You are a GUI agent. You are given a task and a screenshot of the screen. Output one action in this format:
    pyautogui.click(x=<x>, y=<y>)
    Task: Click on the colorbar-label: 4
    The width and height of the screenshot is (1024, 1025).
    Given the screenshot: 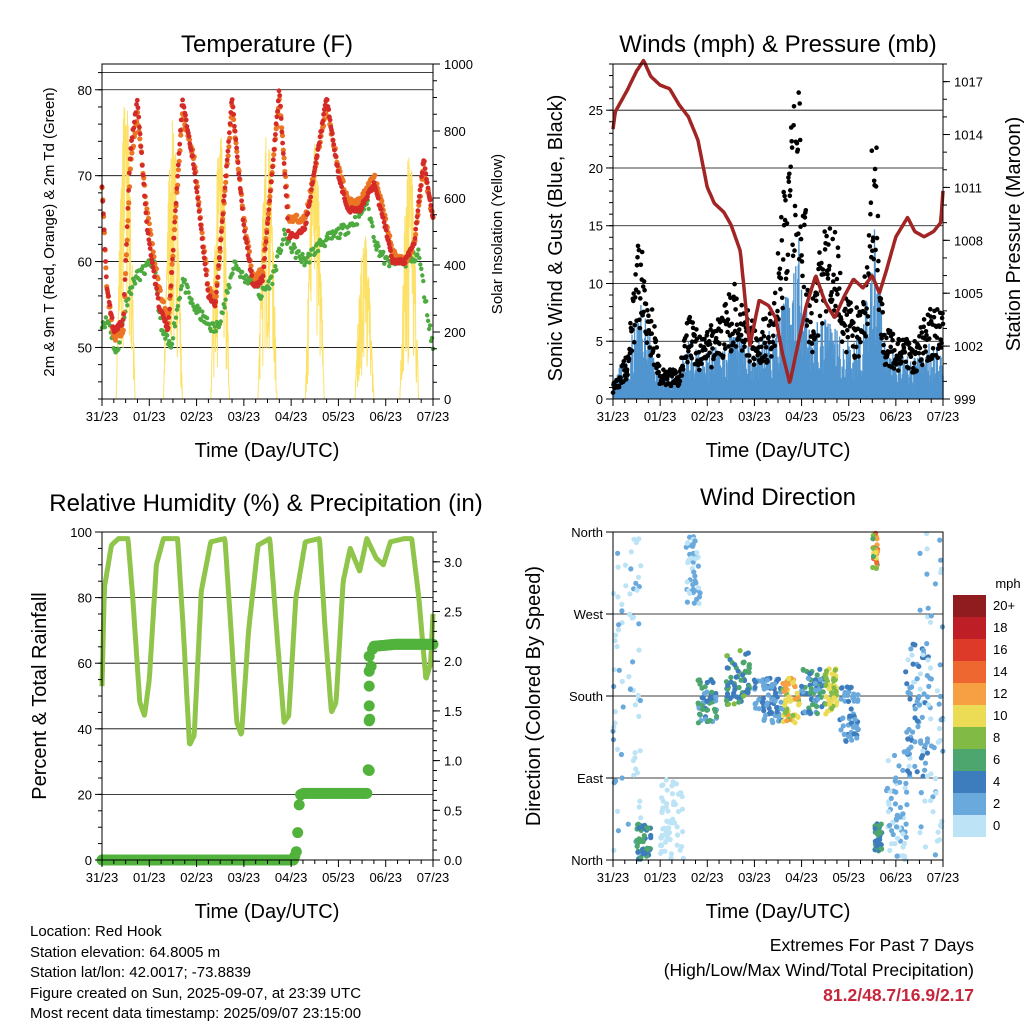 What is the action you would take?
    pyautogui.click(x=996, y=781)
    